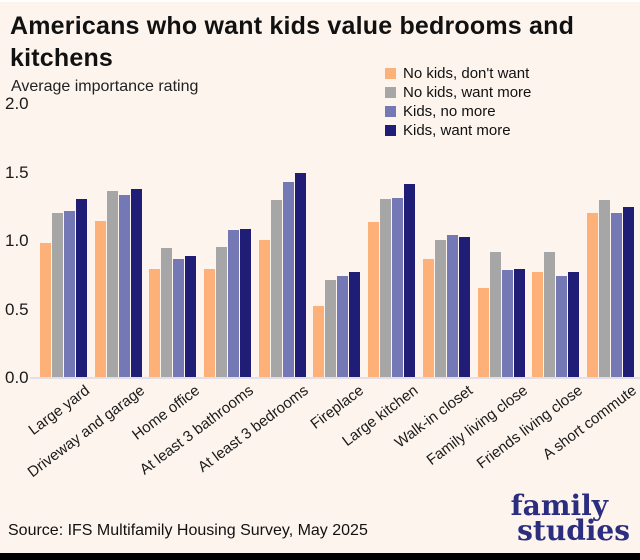 This screenshot has height=560, width=640. Describe the element at coordinates (320, 1) in the screenshot. I see `top-edge-strip` at that location.